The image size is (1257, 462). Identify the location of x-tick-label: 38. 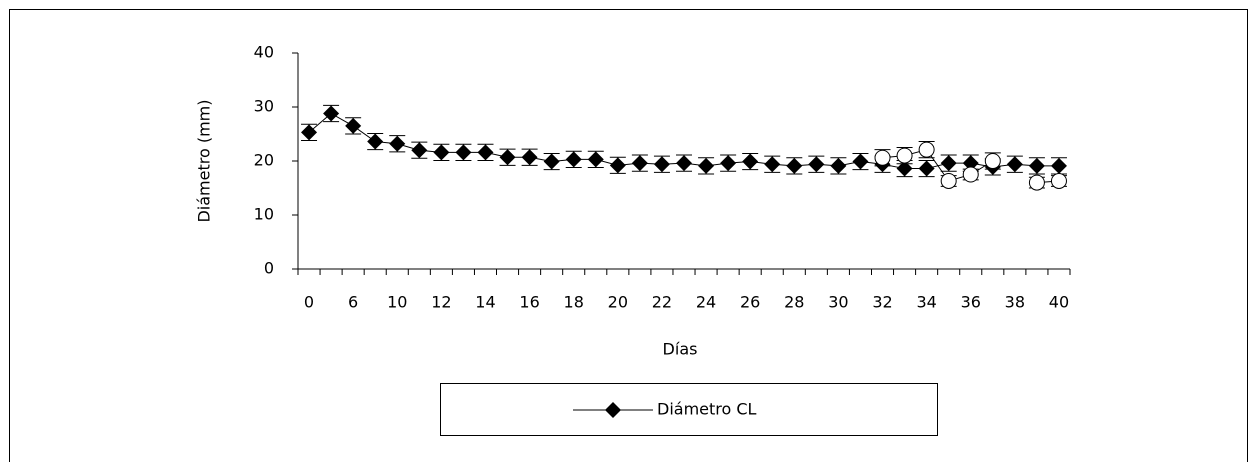
(1015, 302).